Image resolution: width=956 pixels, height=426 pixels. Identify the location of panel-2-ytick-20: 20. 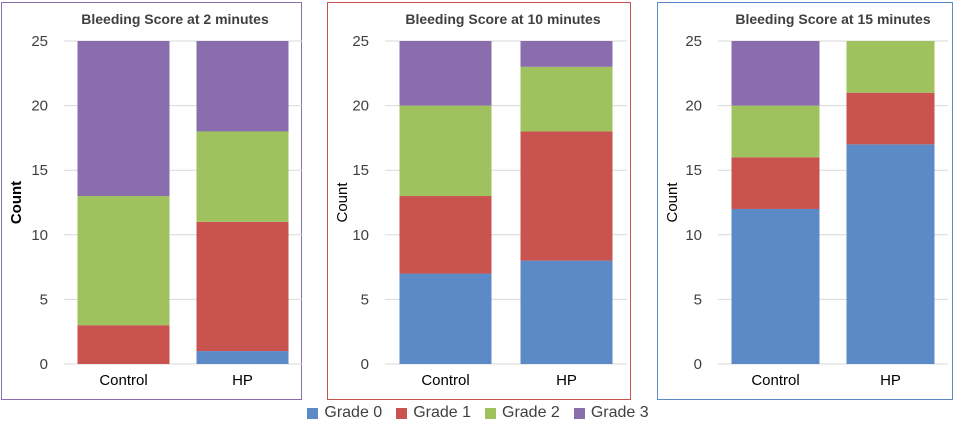
(360, 106).